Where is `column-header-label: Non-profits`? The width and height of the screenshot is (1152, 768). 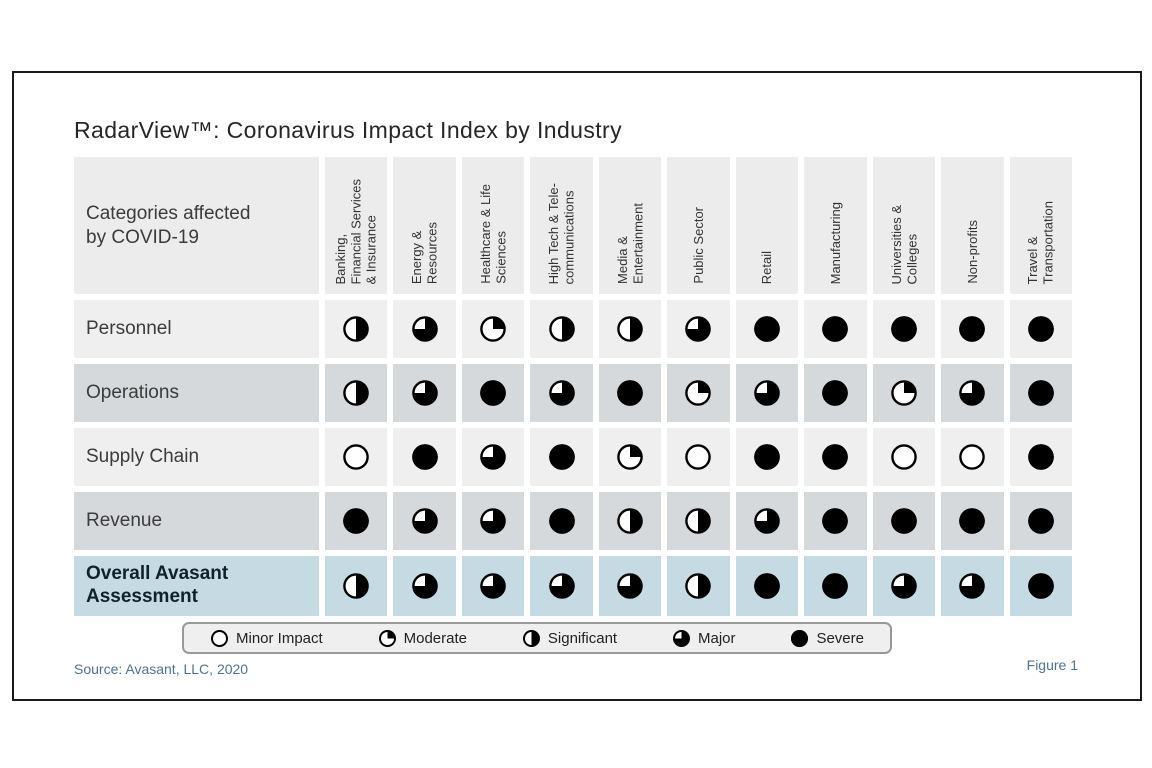 column-header-label: Non-profits is located at coordinates (972, 252).